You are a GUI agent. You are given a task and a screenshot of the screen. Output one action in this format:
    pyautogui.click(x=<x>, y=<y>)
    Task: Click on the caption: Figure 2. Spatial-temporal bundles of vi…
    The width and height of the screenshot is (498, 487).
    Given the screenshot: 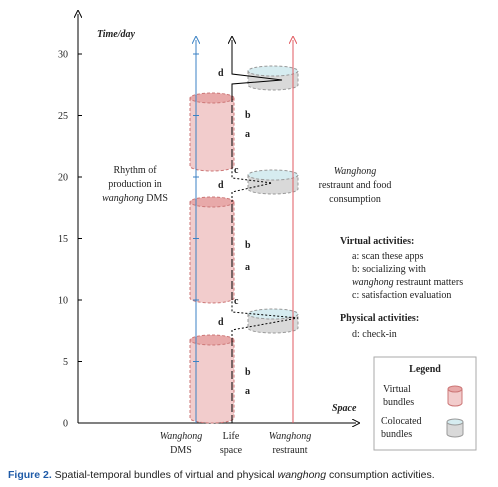 What is the action you would take?
    pyautogui.click(x=221, y=475)
    